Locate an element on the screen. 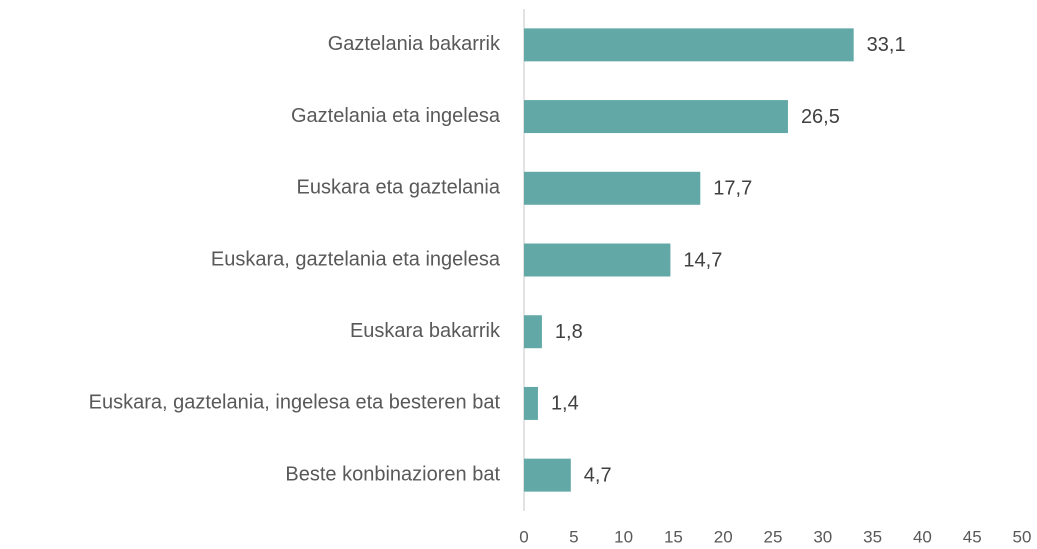  value-label: 17,7 is located at coordinates (732, 189).